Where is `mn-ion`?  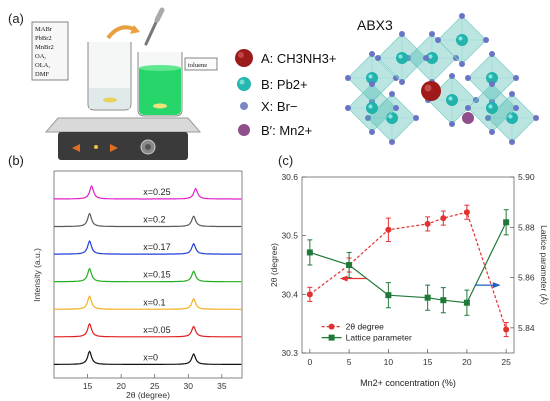 mn-ion is located at coordinates (468, 118).